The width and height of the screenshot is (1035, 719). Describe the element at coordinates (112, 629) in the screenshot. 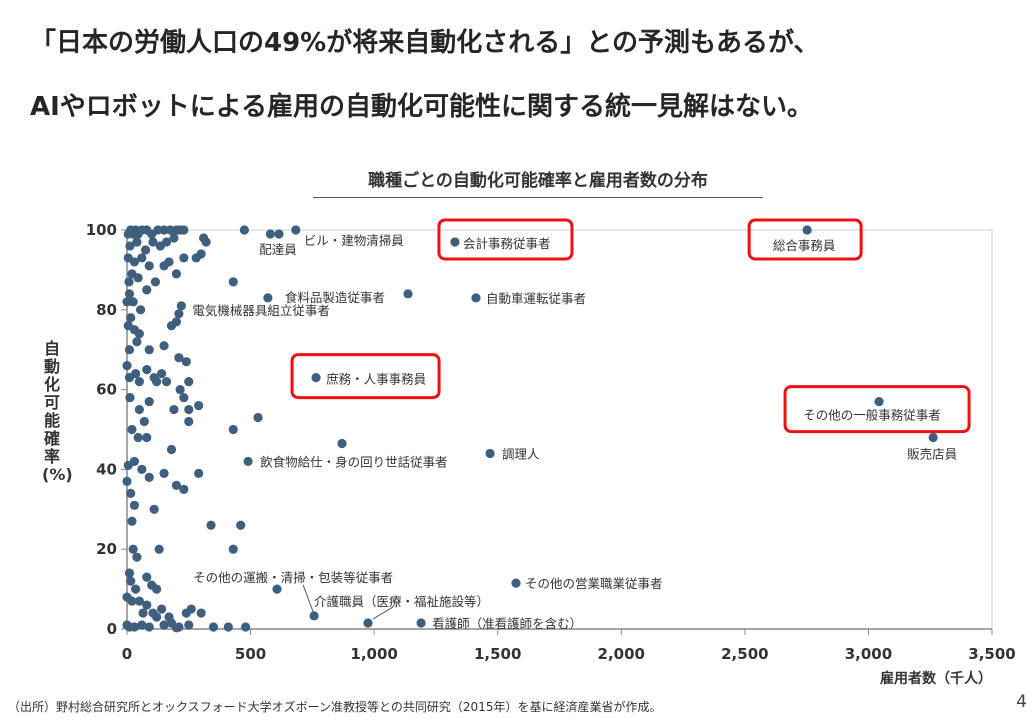

I see `y-tick-label: 0` at that location.